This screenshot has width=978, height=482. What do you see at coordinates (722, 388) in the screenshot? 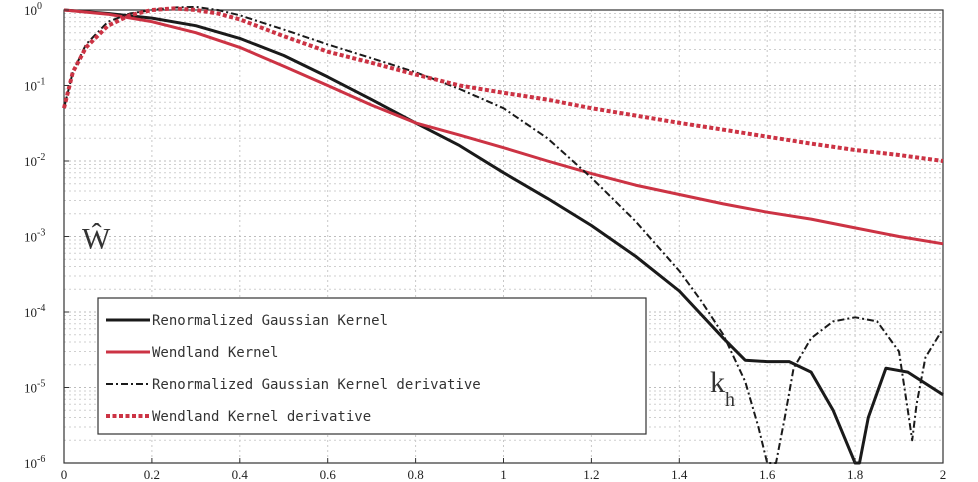
I see `x-axis-label: kh` at bounding box center [722, 388].